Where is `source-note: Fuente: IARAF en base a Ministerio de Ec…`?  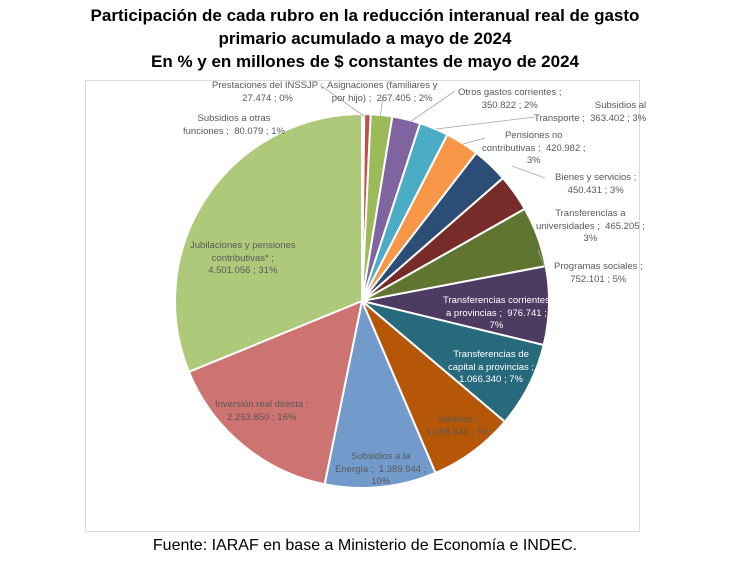 source-note: Fuente: IARAF en base a Ministerio de Ec… is located at coordinates (365, 545).